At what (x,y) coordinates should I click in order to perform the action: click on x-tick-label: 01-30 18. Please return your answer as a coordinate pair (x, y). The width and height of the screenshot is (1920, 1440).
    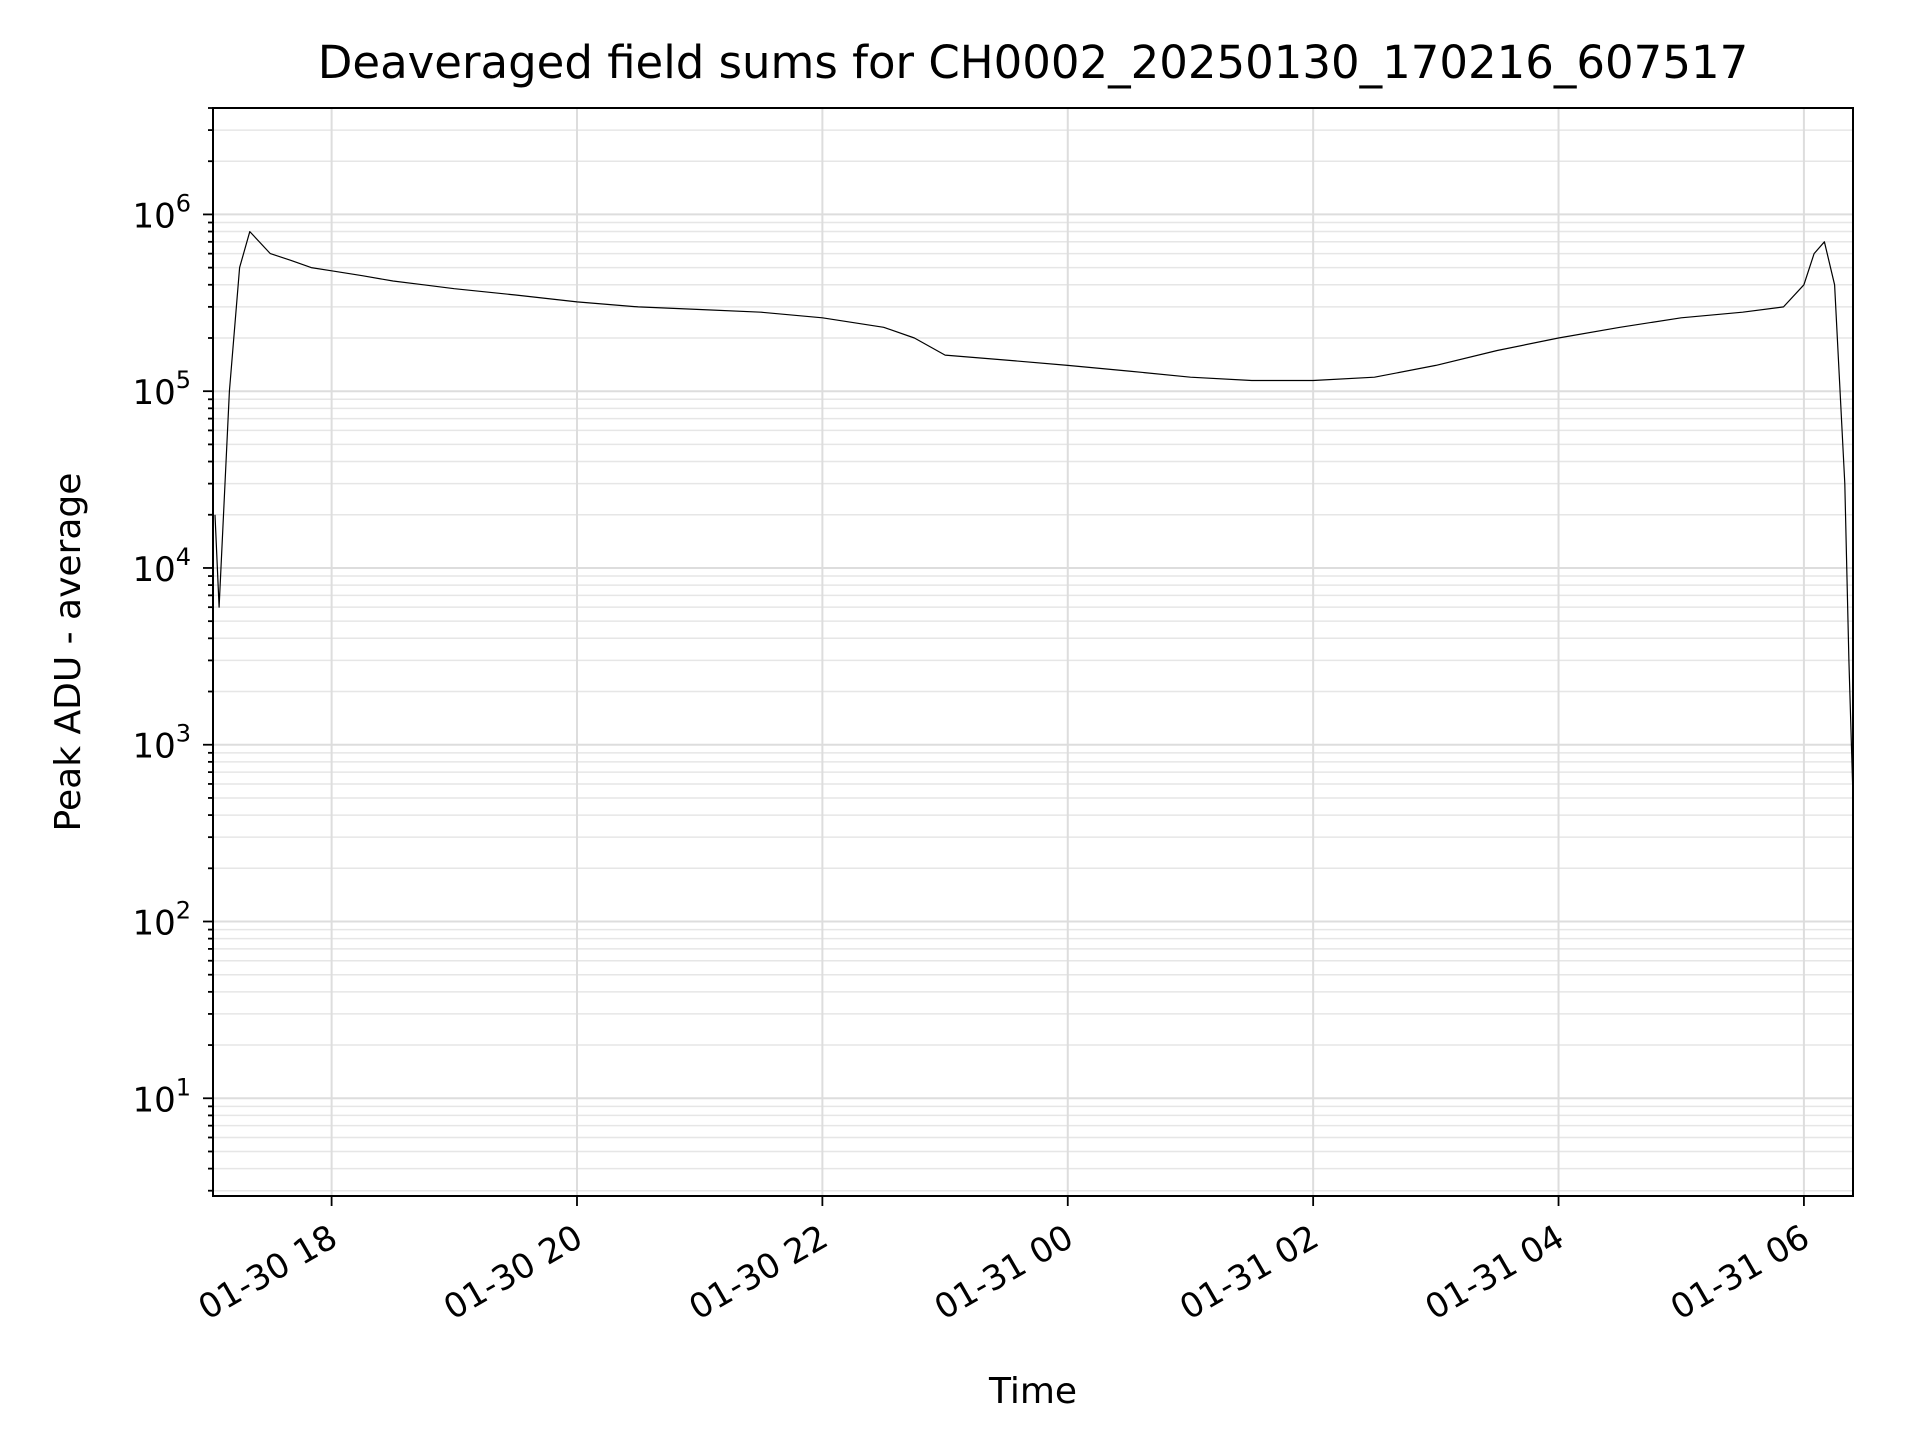
    Looking at the image, I should click on (268, 1272).